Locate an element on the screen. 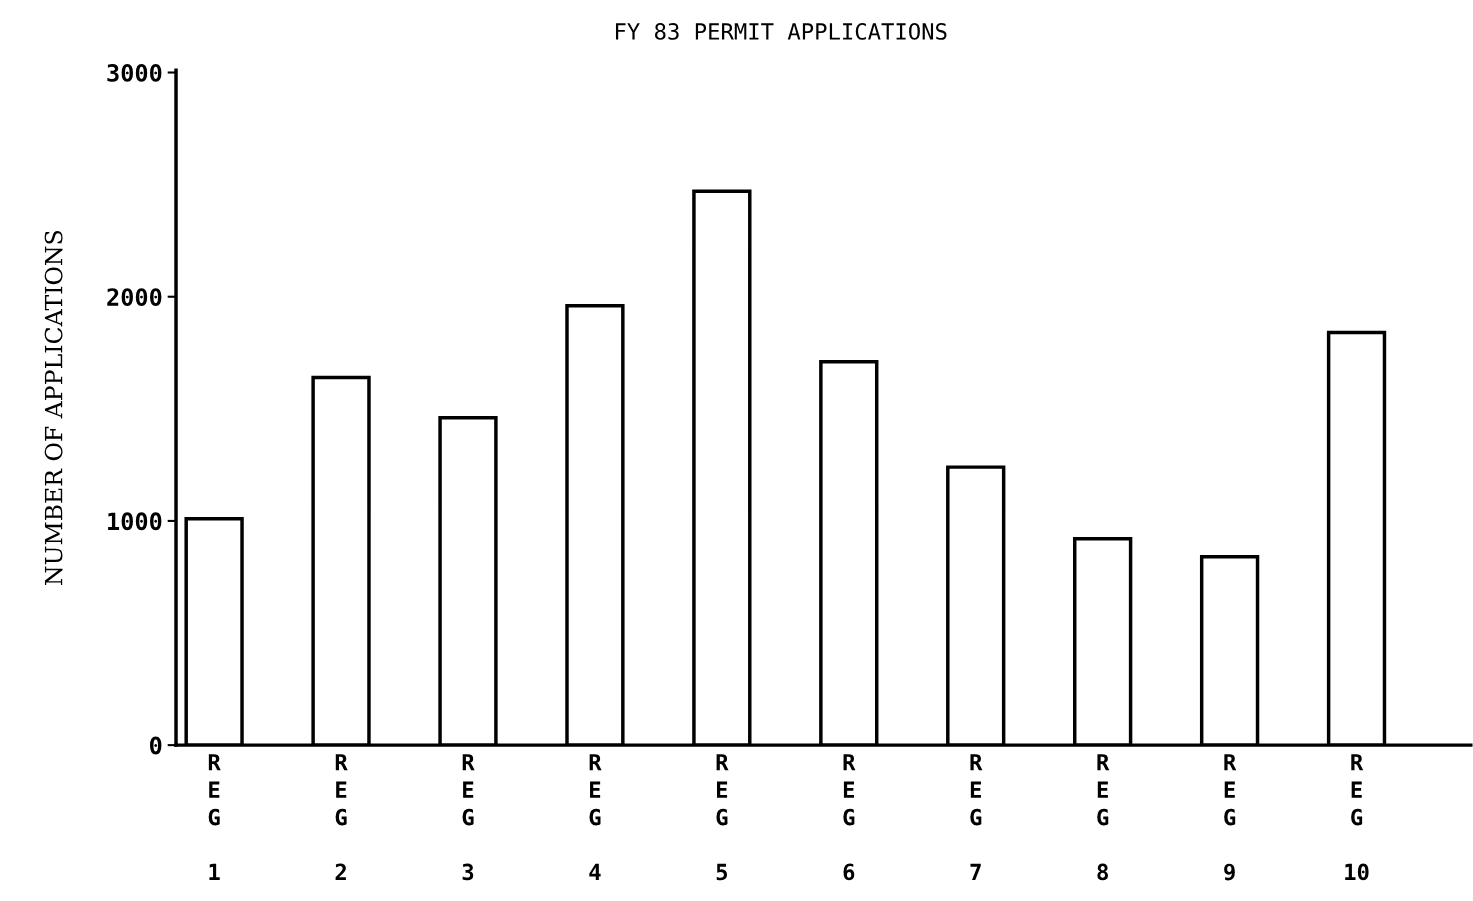 This screenshot has width=1473, height=901. category-label: R E G 2 is located at coordinates (341, 817).